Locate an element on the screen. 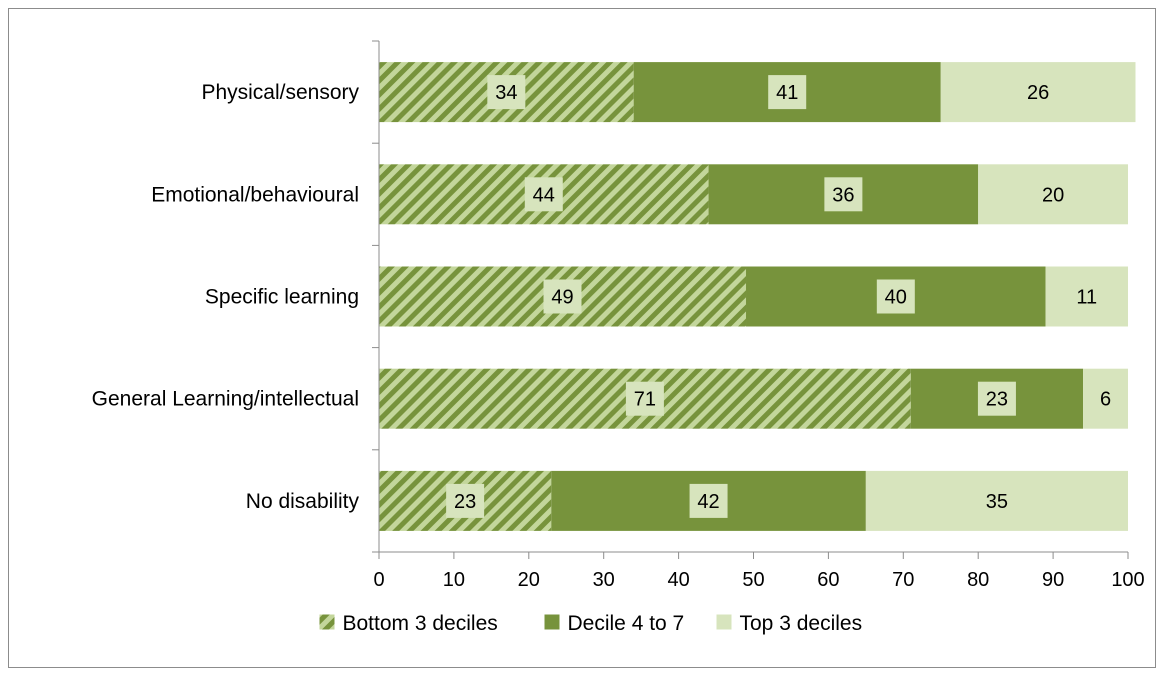 The width and height of the screenshot is (1166, 679). data-label: 36 is located at coordinates (843, 195).